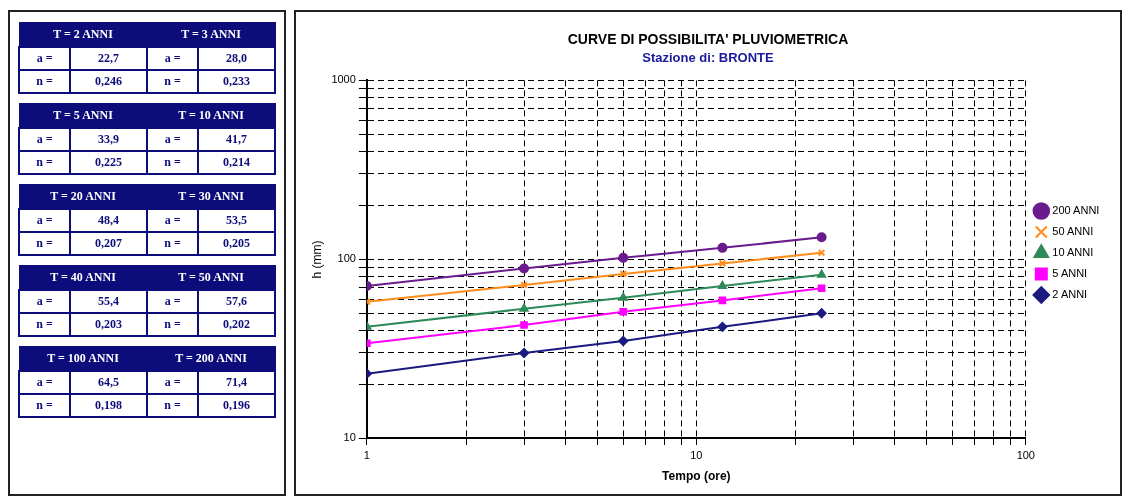  I want to click on text: 71,4, so click(236, 382).